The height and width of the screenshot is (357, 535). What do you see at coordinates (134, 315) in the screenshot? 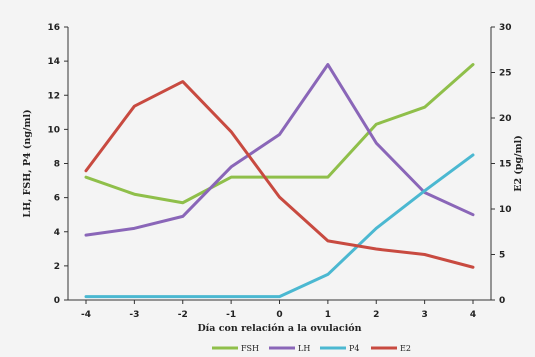
I see `x-tick-label: -3` at bounding box center [134, 315].